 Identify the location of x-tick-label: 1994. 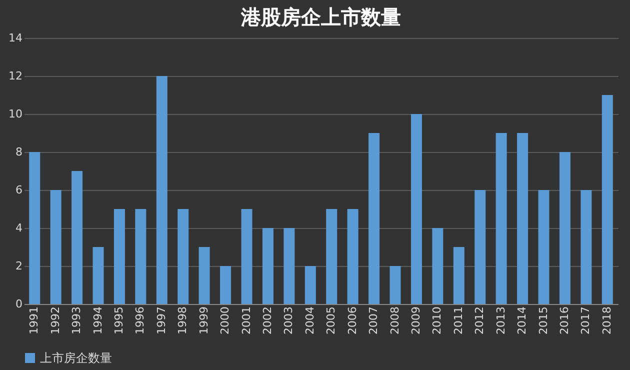
(97, 320).